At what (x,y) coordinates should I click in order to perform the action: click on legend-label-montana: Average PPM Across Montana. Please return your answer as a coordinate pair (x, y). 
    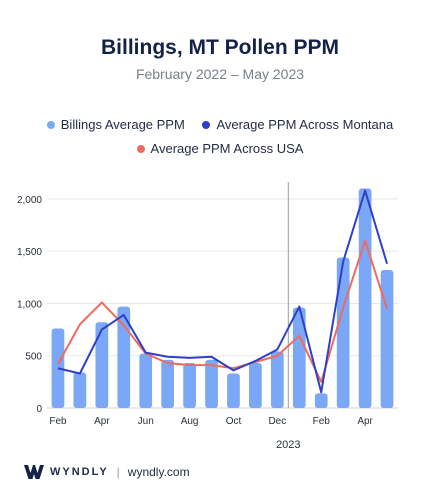
    Looking at the image, I should click on (305, 124).